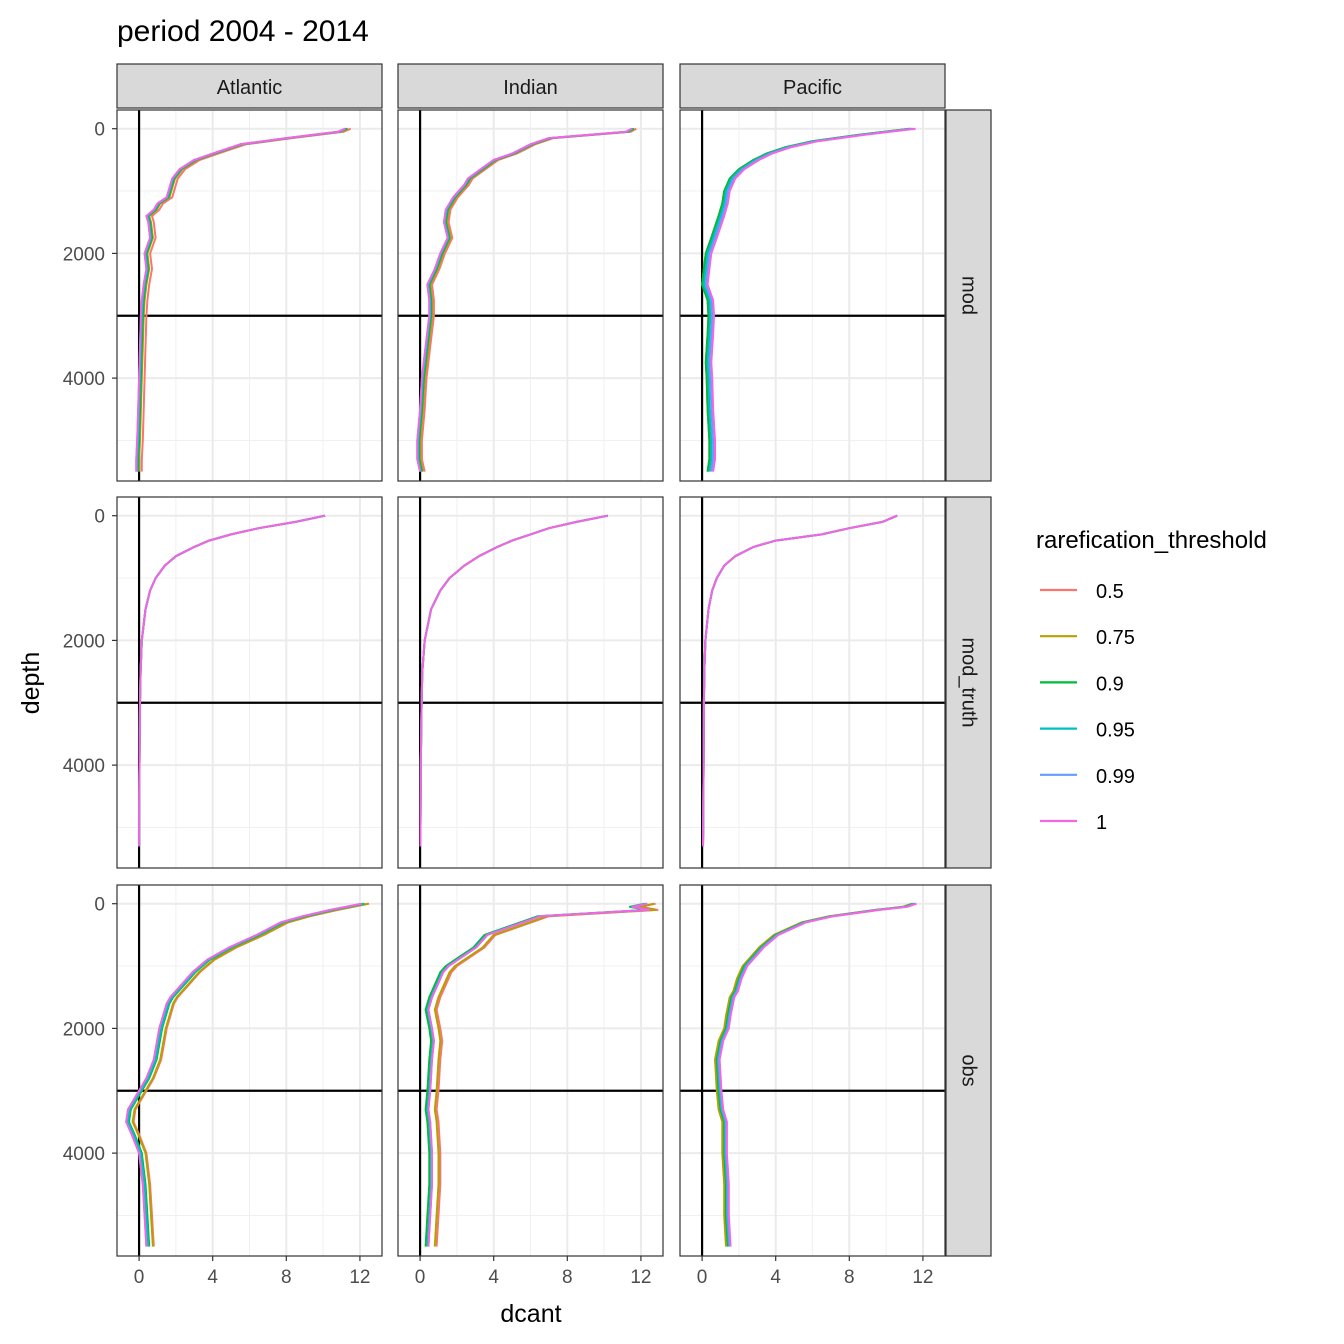 Image resolution: width=1344 pixels, height=1344 pixels. I want to click on facet-strip-label: mod_truth, so click(969, 682).